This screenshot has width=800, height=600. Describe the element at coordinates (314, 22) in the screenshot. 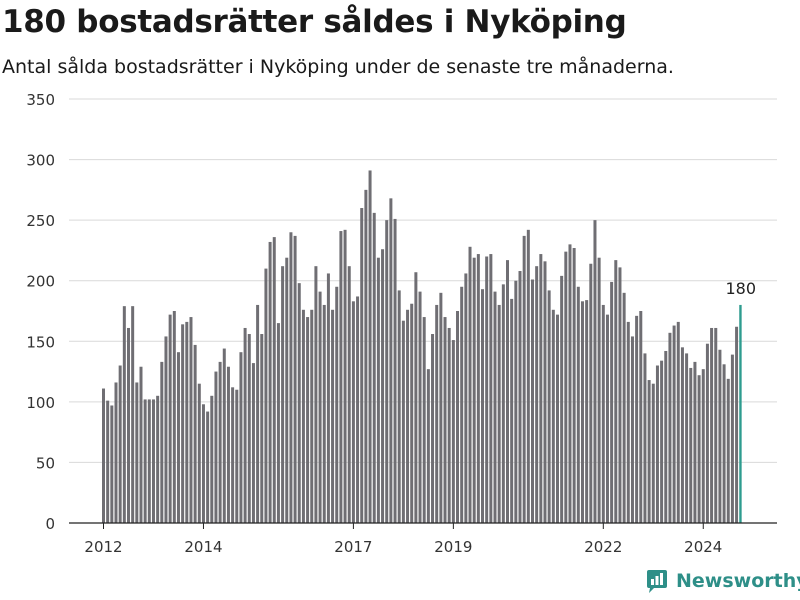

I see `chart-title: 180 bostadsrätter såldes i Nyköping` at that location.